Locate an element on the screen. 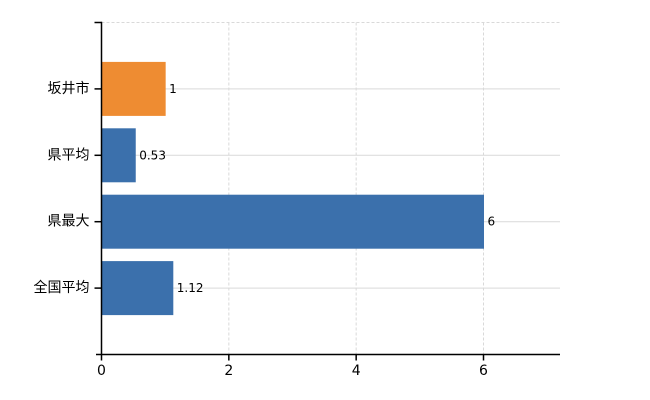 The image size is (650, 400). x-axis-tick-label: 2 is located at coordinates (228, 371).